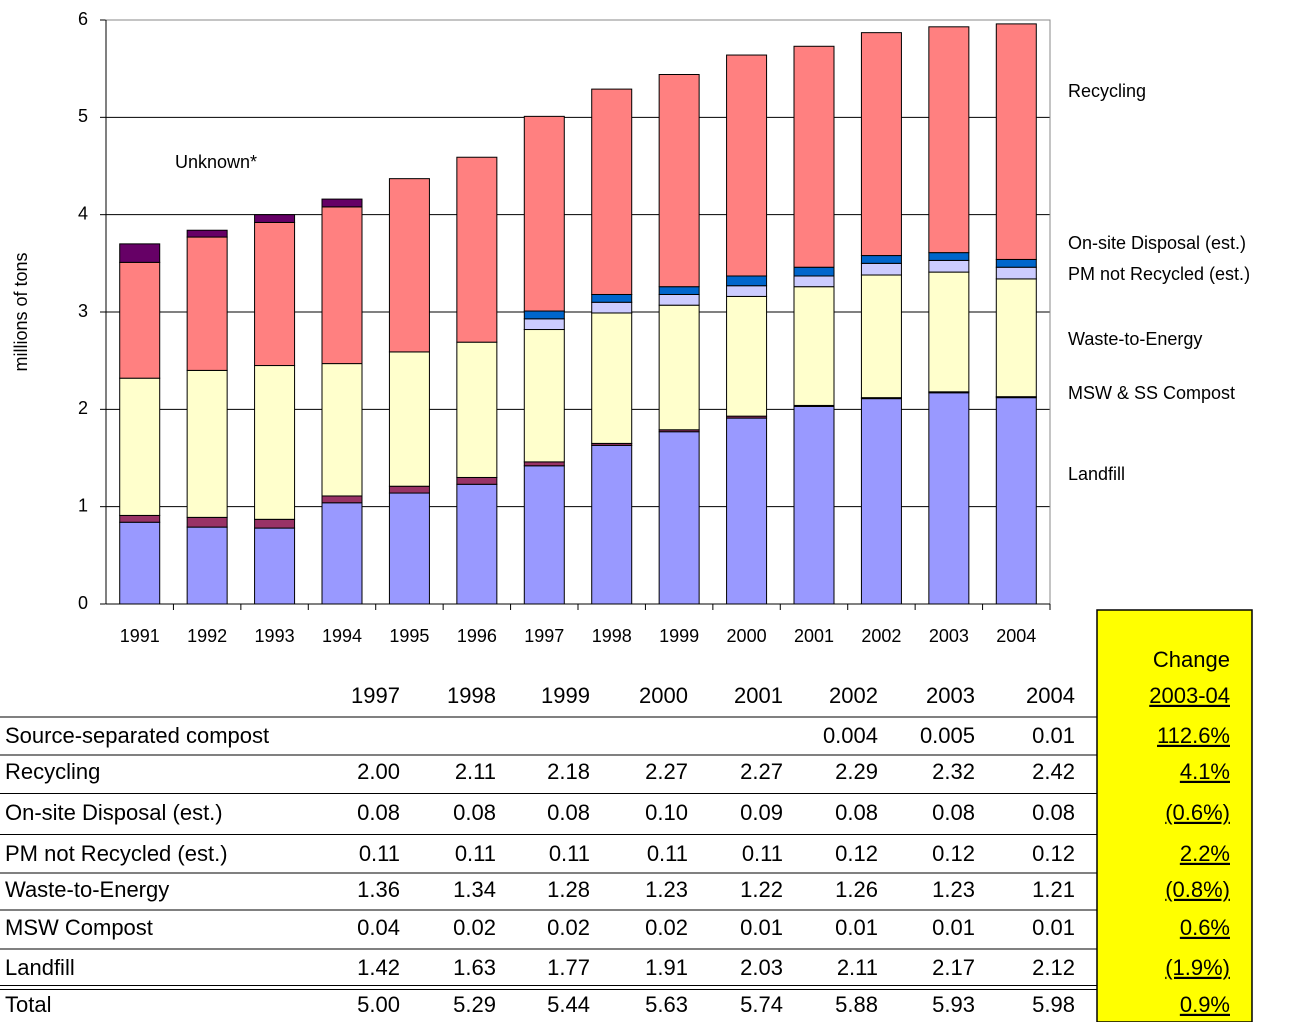 The image size is (1296, 1022). What do you see at coordinates (378, 927) in the screenshot?
I see `cell: 0.04` at bounding box center [378, 927].